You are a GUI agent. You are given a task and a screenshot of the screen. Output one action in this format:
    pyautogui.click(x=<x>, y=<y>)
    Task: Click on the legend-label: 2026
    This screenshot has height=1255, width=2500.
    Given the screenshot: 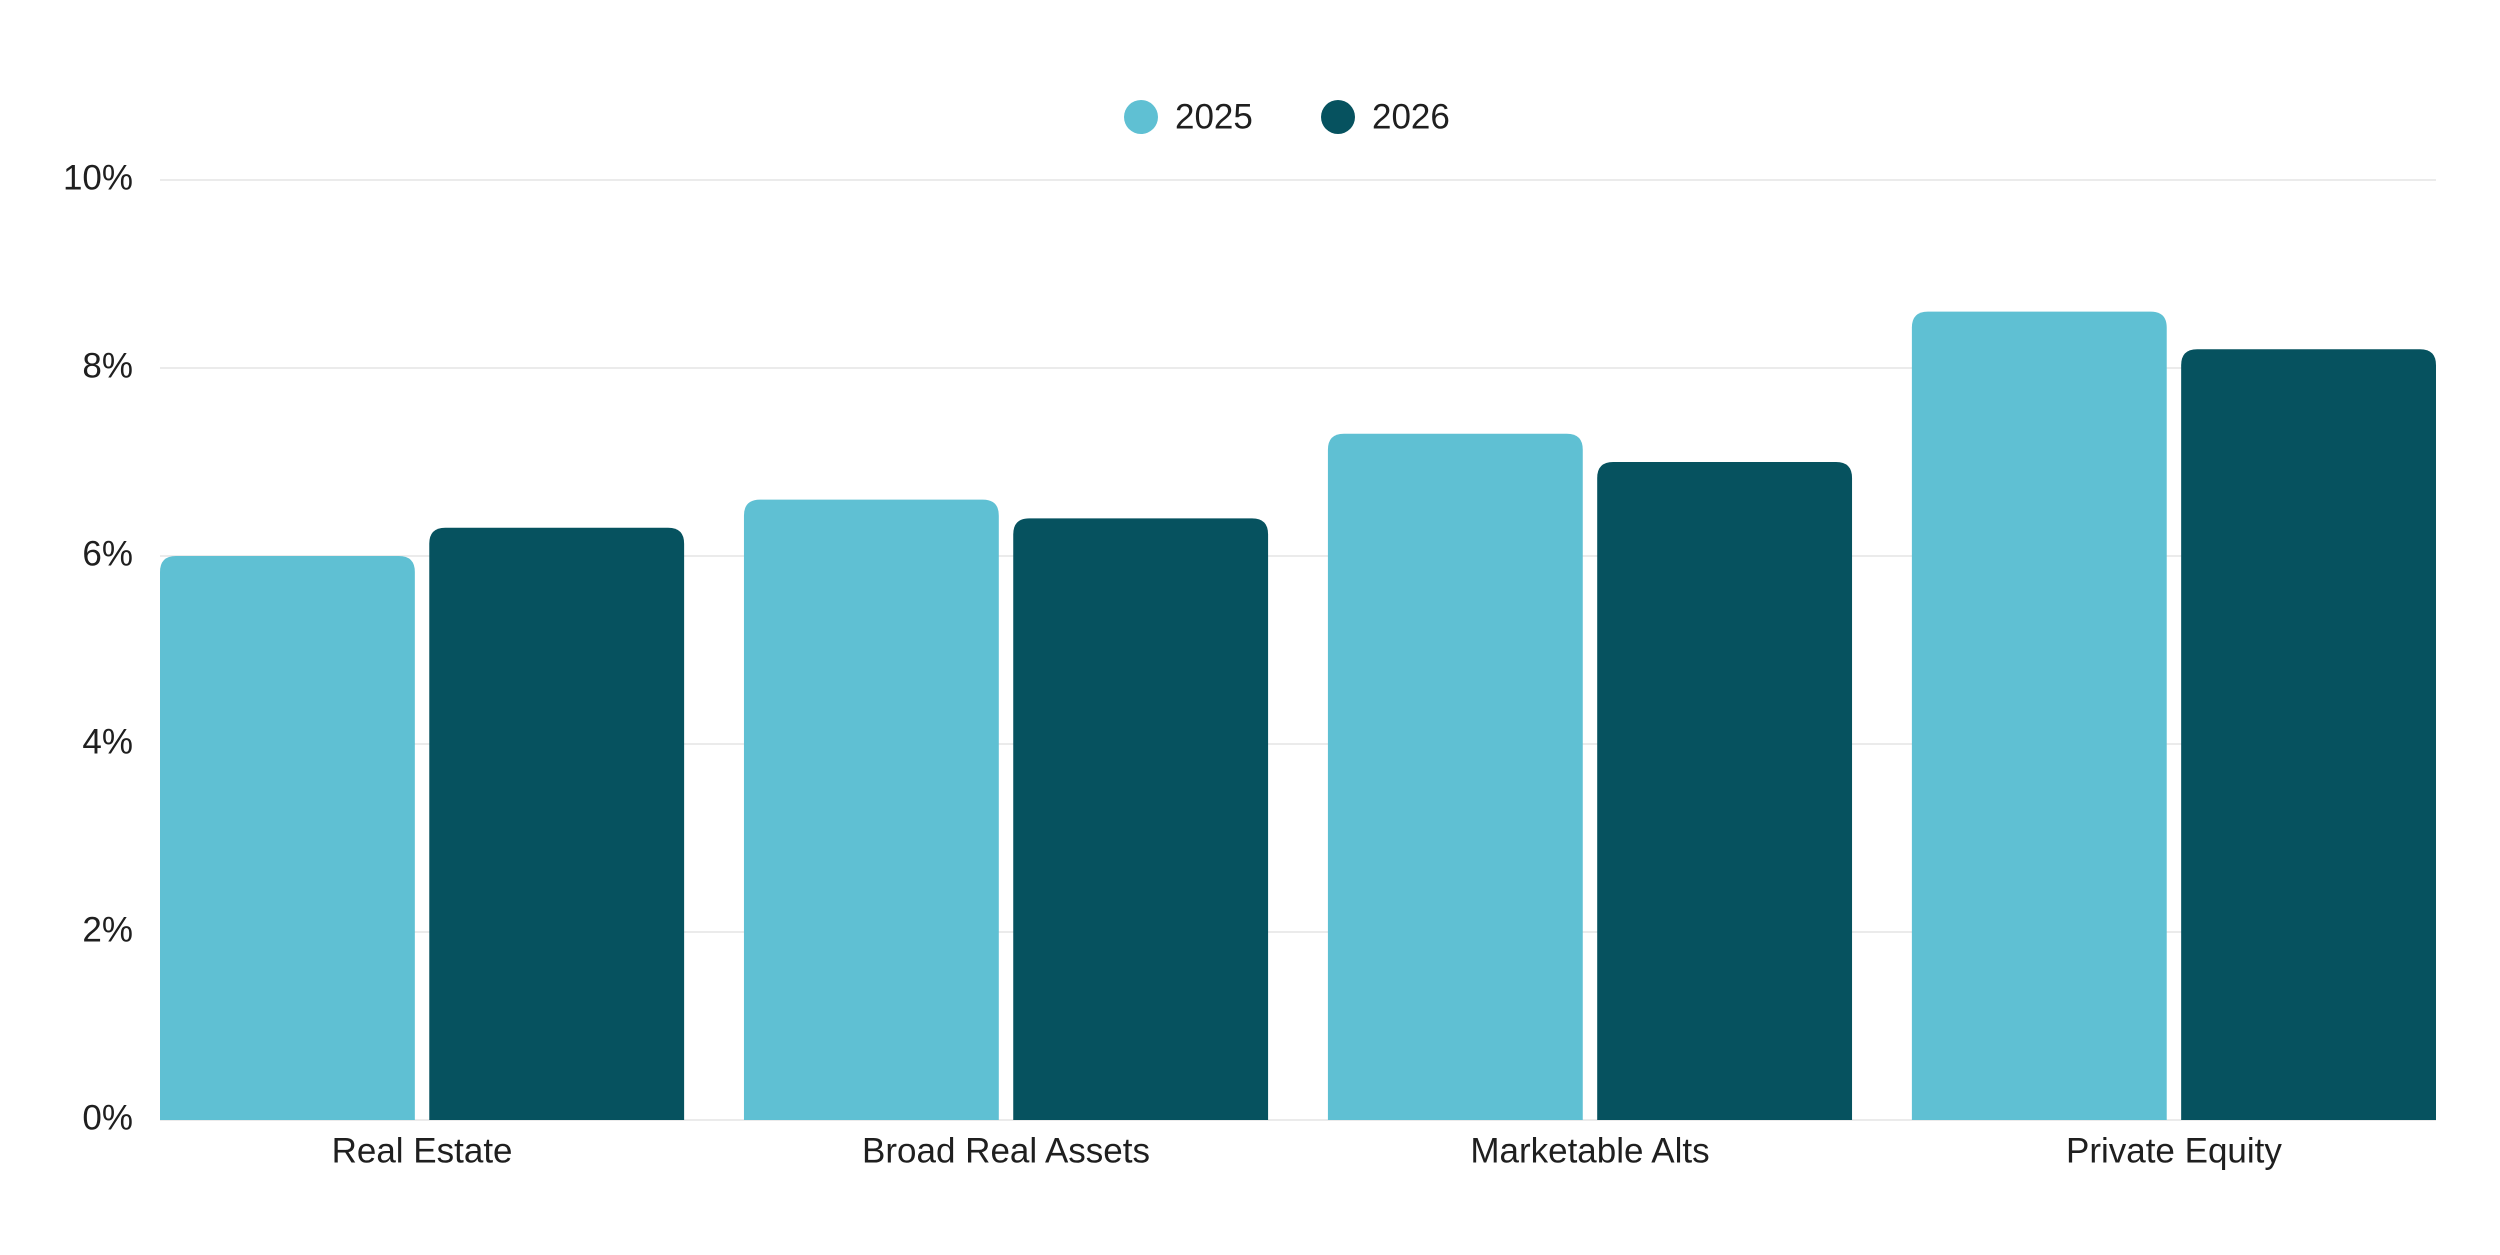 What is the action you would take?
    pyautogui.click(x=1411, y=116)
    